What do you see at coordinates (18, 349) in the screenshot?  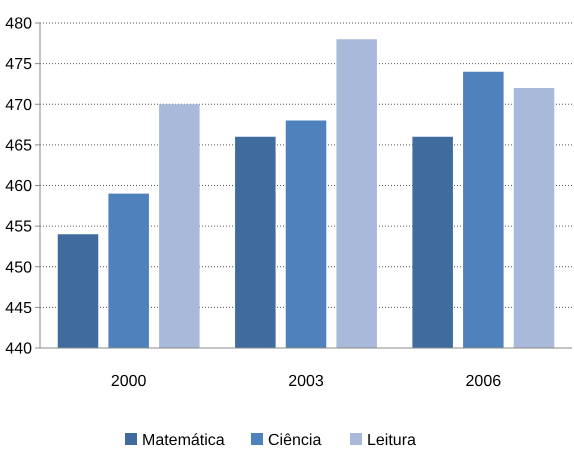 I see `y-tick-label: 440` at bounding box center [18, 349].